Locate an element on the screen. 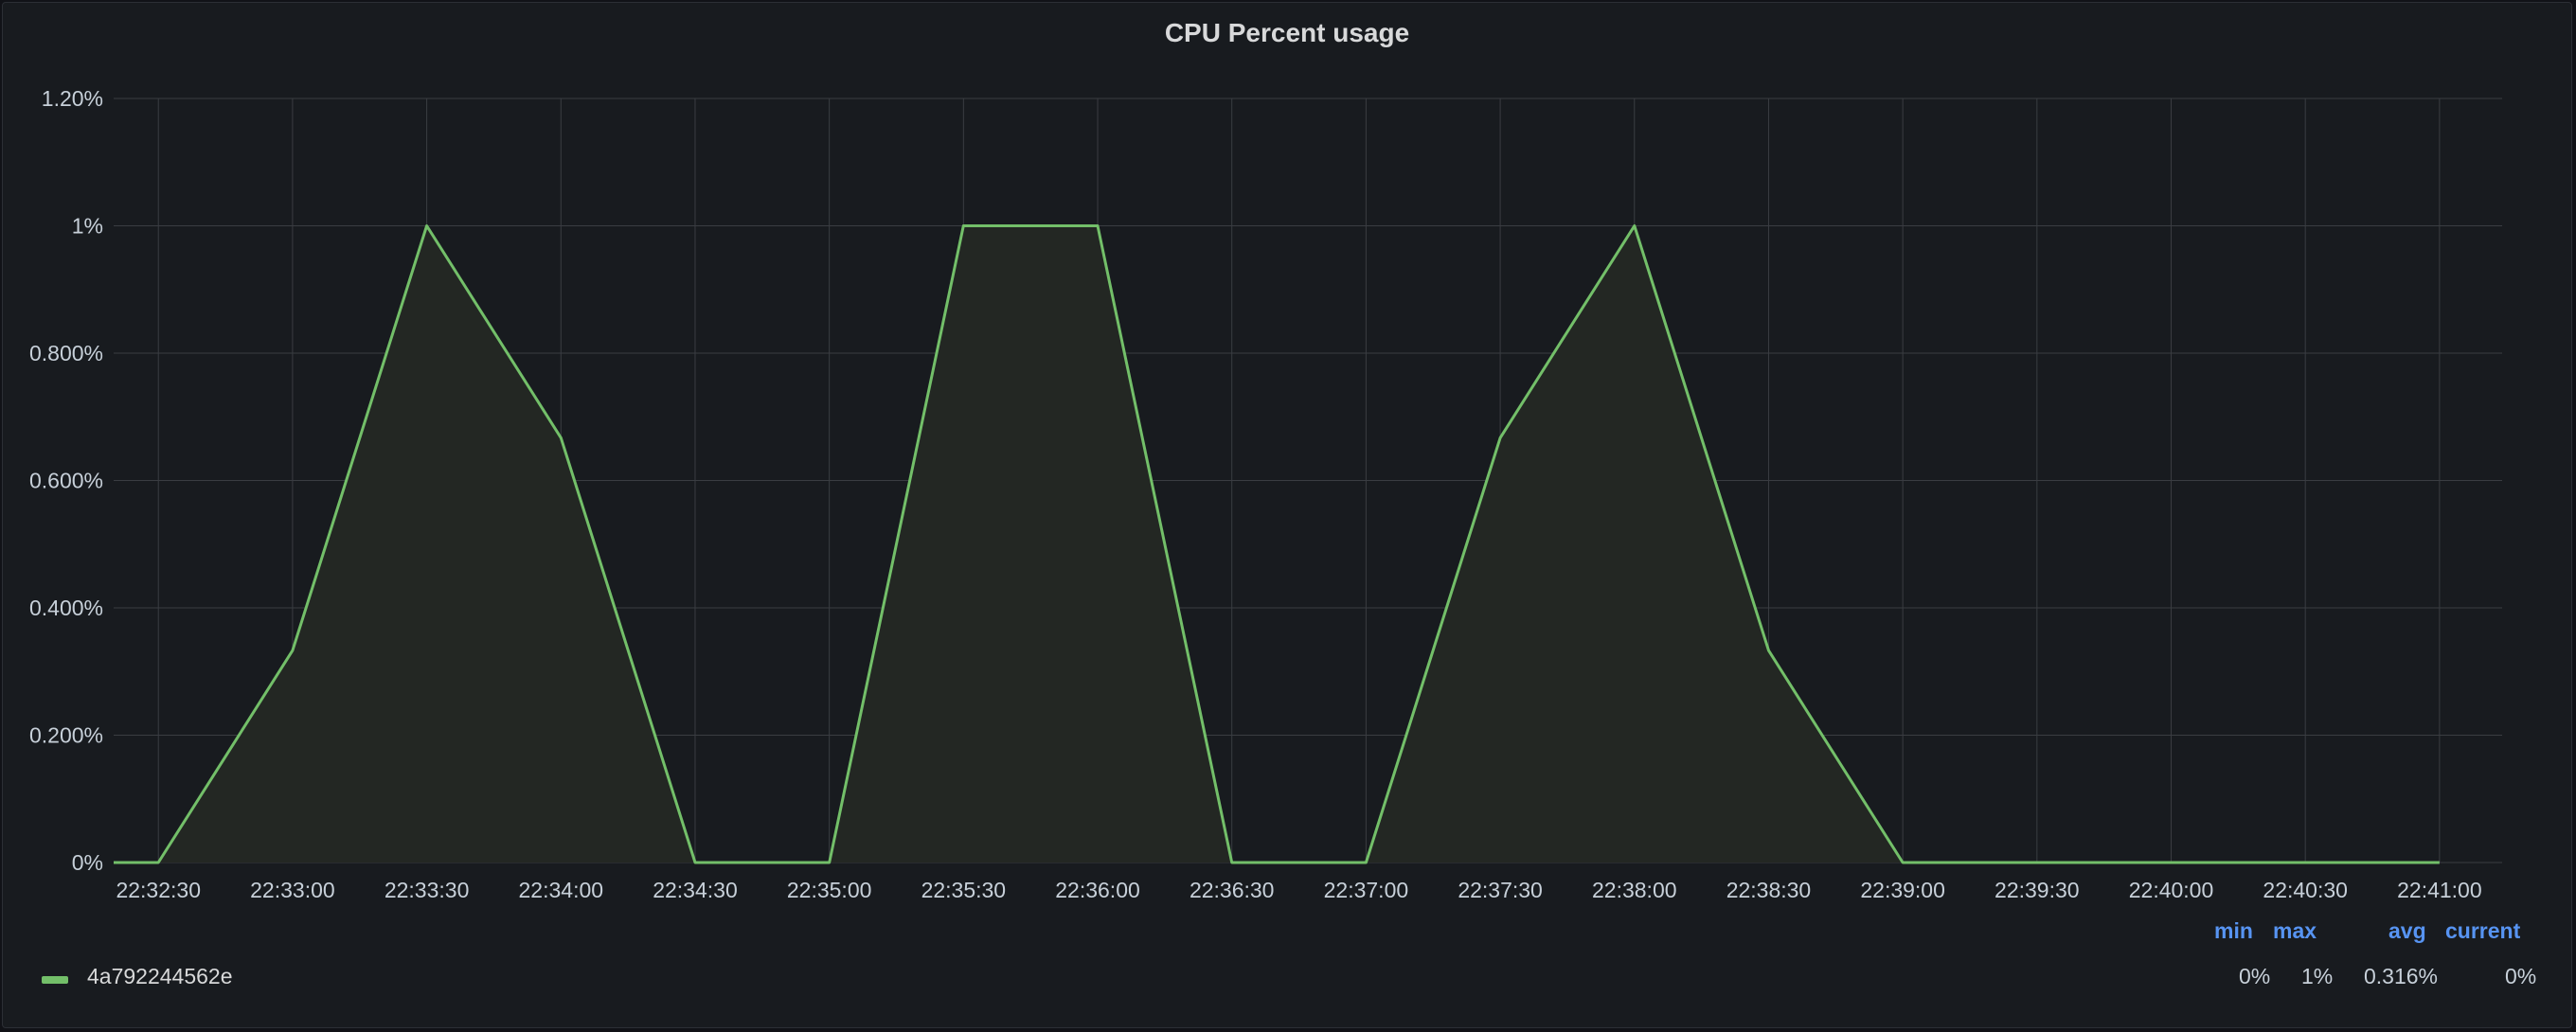 This screenshot has width=2576, height=1032. y-tick-label: 1% is located at coordinates (87, 227).